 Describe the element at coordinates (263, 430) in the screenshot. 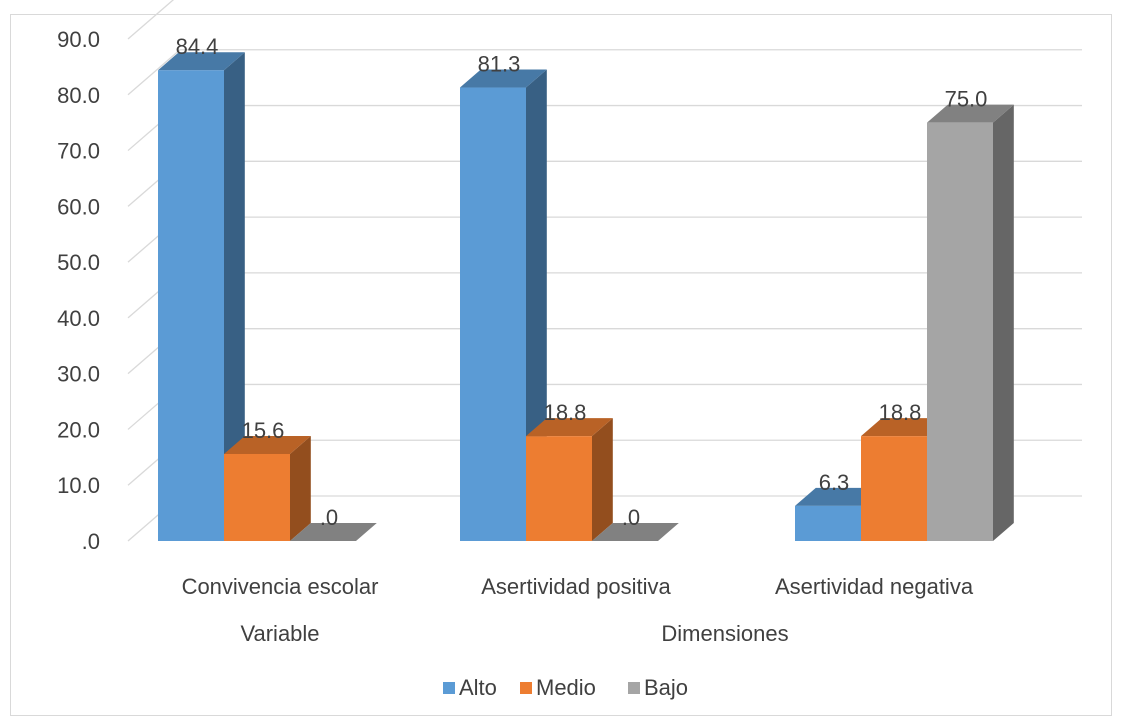

I see `data-label: 15.6` at that location.